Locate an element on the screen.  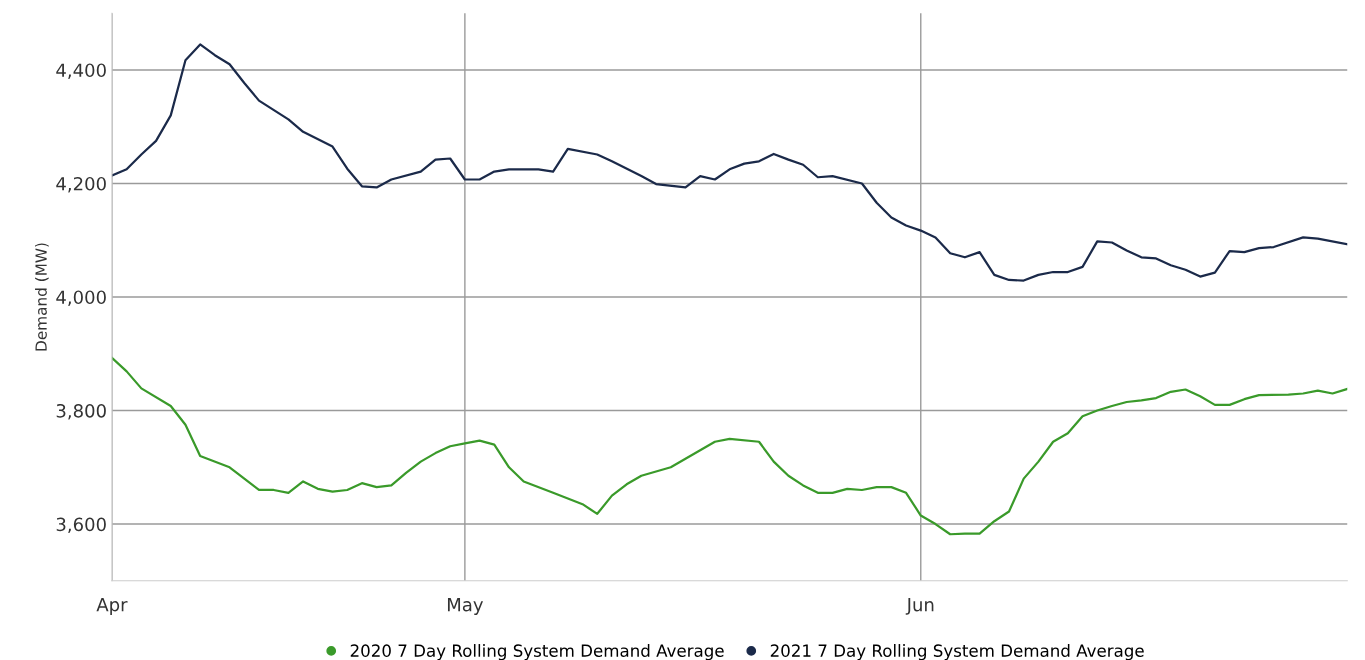
y-tick-label: 4,200 is located at coordinates (81, 184).